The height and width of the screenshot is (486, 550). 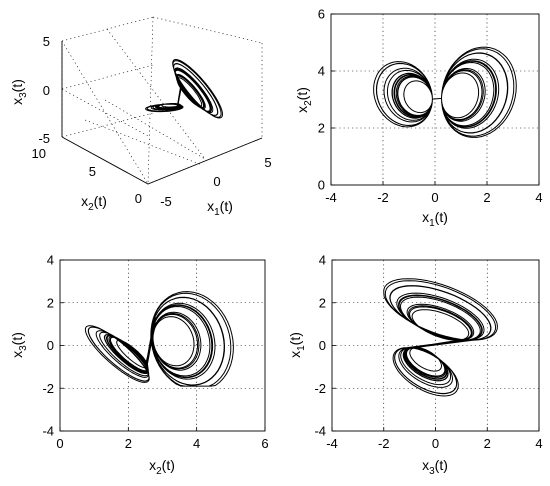 I want to click on trajectory-x3-x1, so click(x=440, y=337).